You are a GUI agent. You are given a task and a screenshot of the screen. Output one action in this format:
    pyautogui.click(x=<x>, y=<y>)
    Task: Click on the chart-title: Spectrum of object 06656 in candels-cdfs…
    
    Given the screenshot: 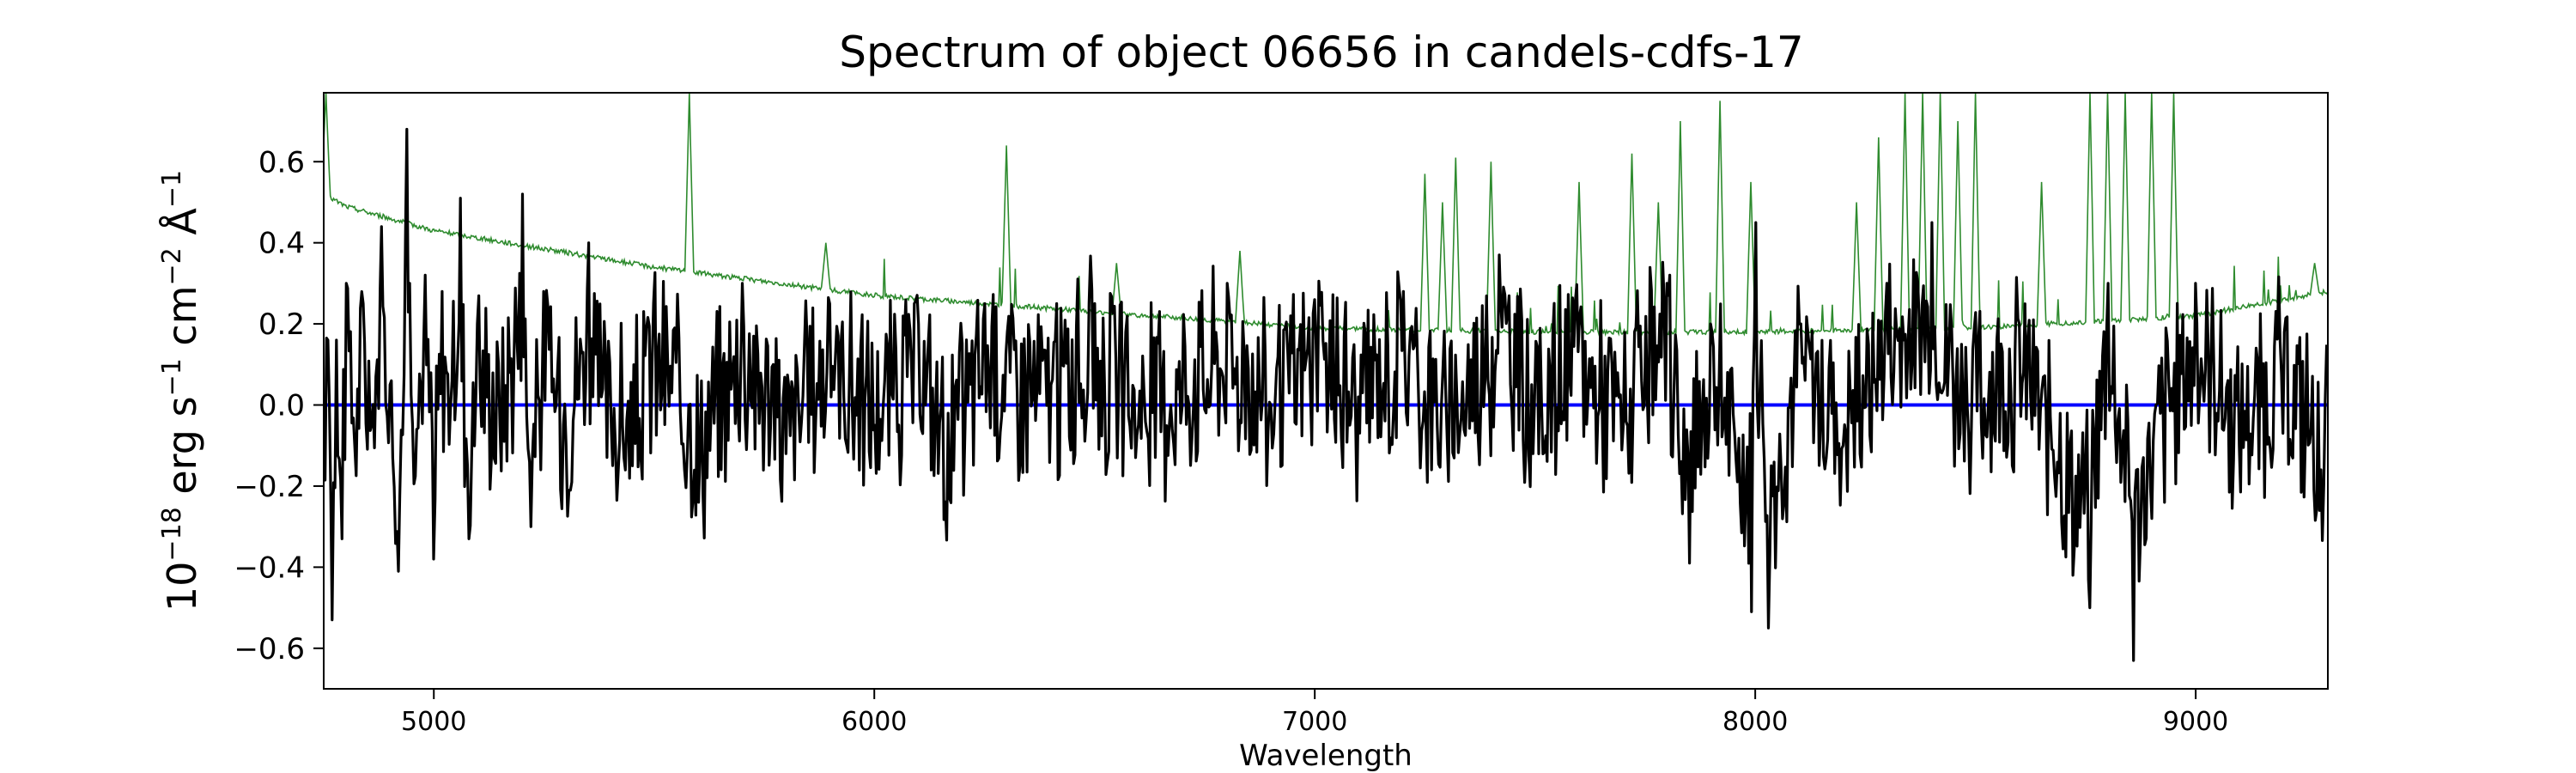 What is the action you would take?
    pyautogui.click(x=1321, y=52)
    